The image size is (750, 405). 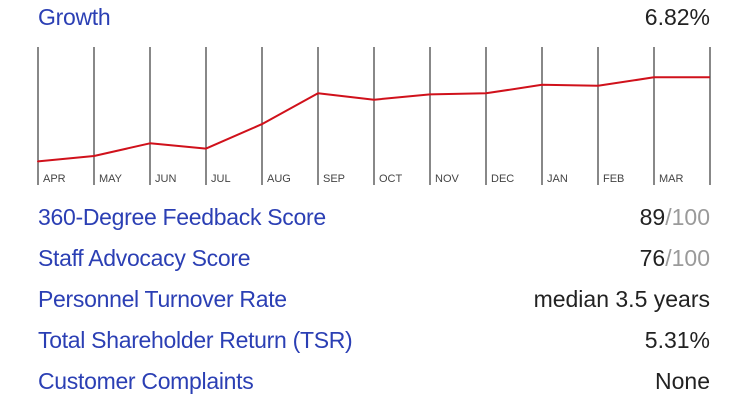 I want to click on metric-label: Personnel Turnover Rate, so click(x=162, y=299).